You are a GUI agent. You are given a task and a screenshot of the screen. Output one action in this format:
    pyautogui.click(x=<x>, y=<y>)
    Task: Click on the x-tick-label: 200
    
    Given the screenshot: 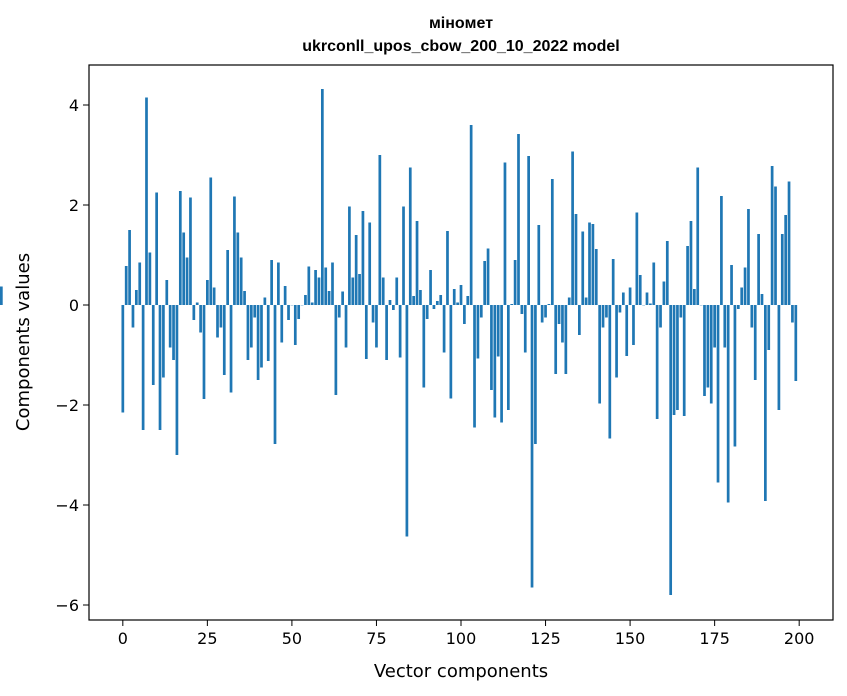 What is the action you would take?
    pyautogui.click(x=799, y=638)
    